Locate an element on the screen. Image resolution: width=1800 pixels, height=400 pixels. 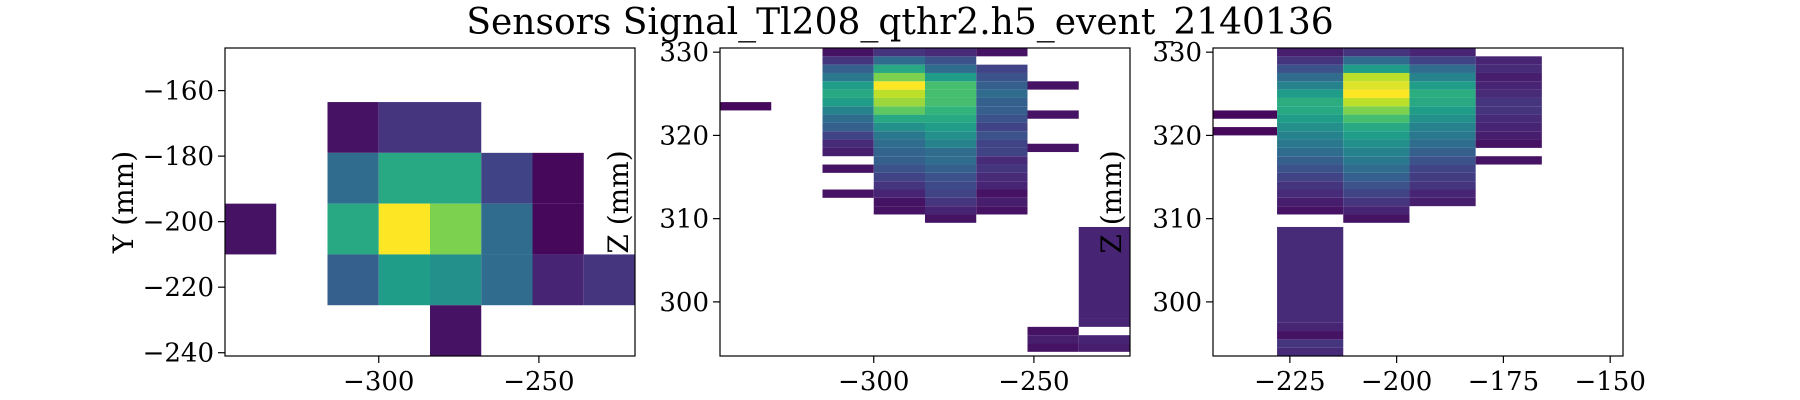
x-tick-label: −250 is located at coordinates (1033, 382).